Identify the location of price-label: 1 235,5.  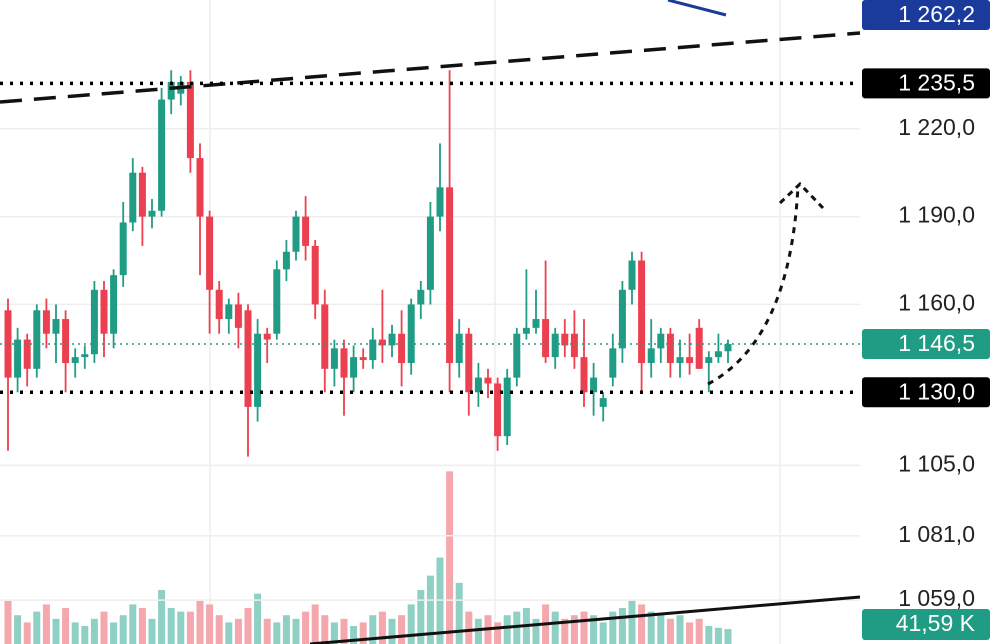
(936, 83).